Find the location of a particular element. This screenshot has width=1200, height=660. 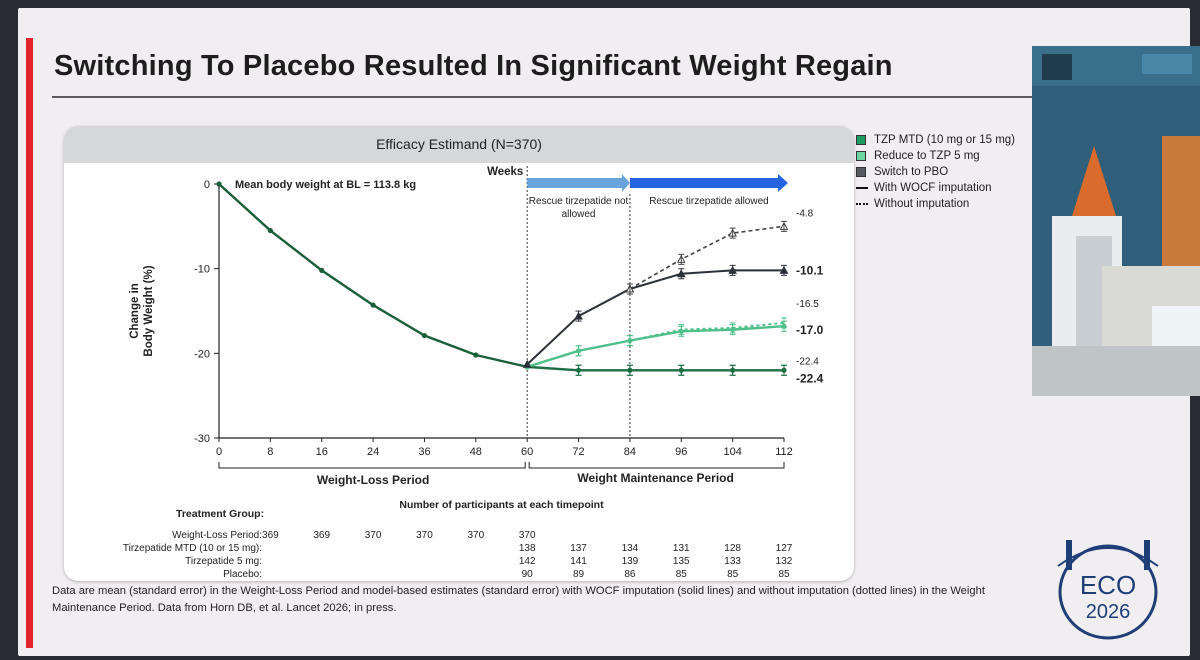

participants-count: 135 is located at coordinates (681, 561).